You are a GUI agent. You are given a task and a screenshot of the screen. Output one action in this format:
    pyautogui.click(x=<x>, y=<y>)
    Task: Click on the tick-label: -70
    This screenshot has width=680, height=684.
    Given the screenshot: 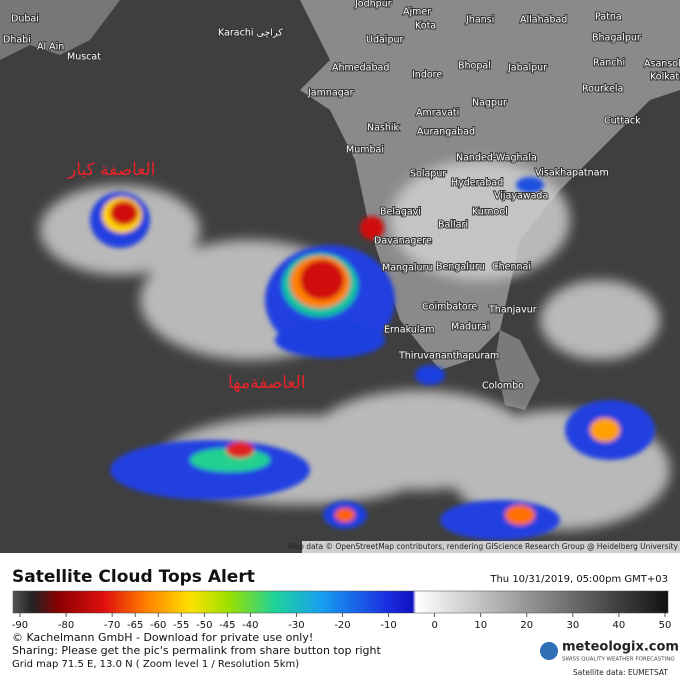 What is the action you would take?
    pyautogui.click(x=112, y=625)
    